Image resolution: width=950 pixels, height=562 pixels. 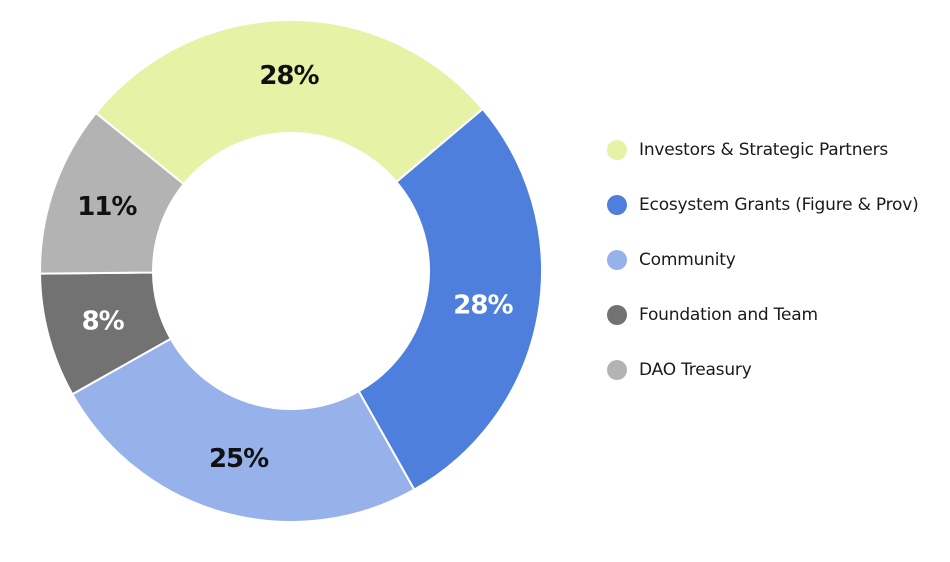 I want to click on legend-label: Foundation and Team, so click(x=728, y=315).